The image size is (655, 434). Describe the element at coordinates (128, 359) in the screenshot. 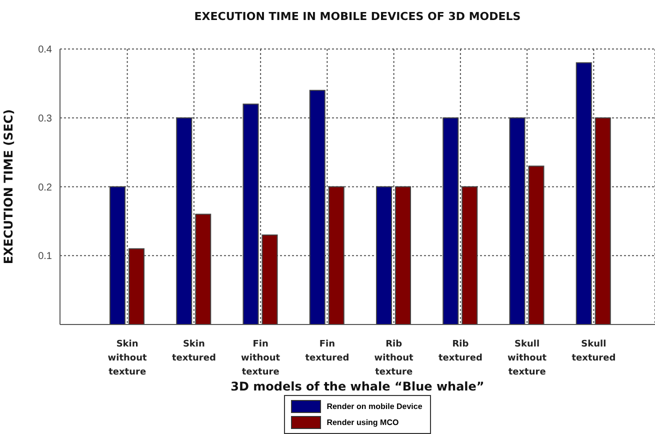

I see `x-tick-label: Skin without texture` at that location.